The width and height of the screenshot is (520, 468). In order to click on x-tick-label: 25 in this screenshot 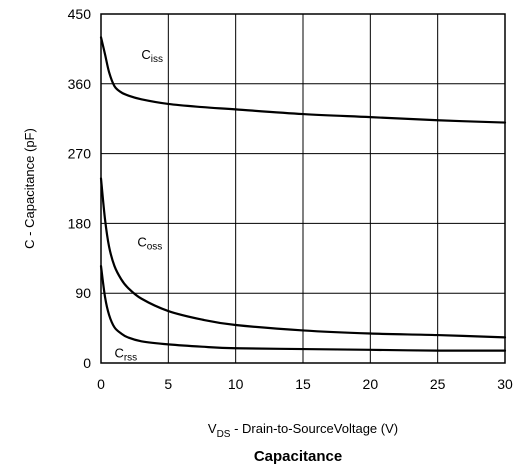, I will do `click(438, 384)`.